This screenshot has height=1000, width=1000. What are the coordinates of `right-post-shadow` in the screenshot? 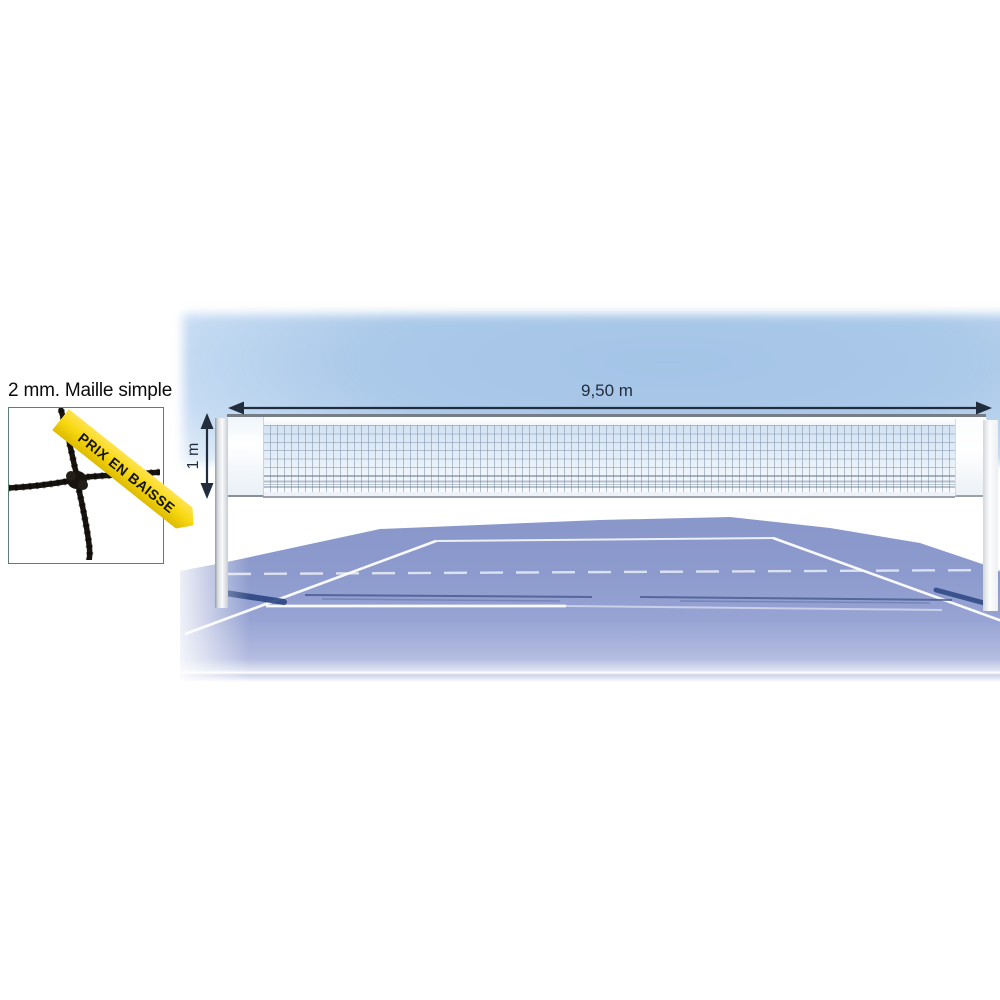 It's located at (962, 597).